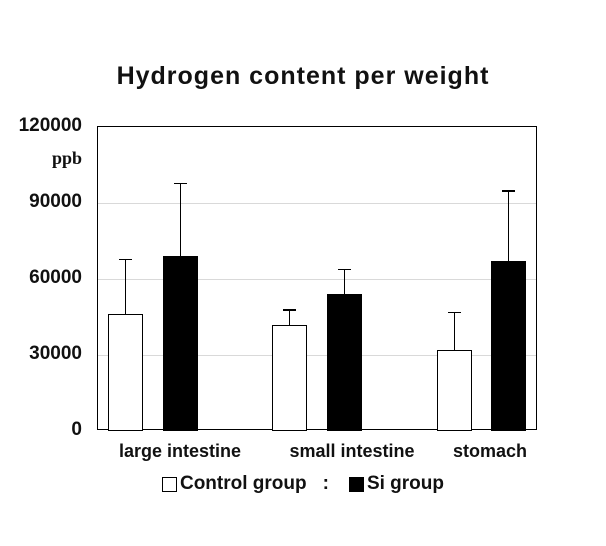  What do you see at coordinates (180, 451) in the screenshot?
I see `x-category-label-0: large intestine` at bounding box center [180, 451].